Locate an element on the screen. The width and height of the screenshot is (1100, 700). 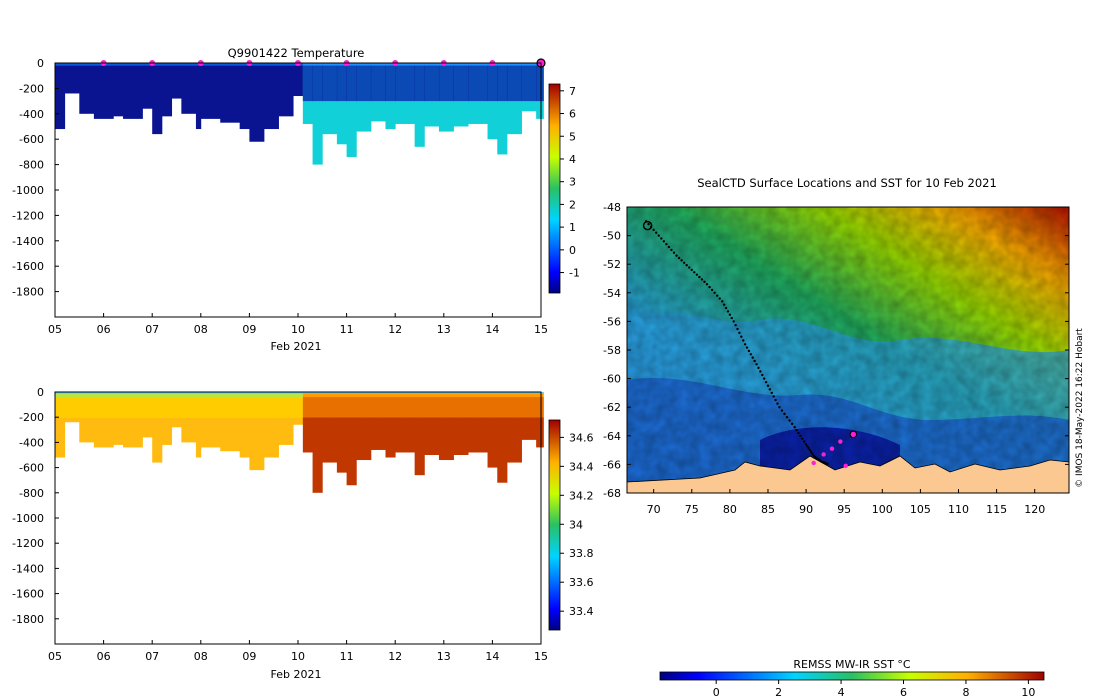
map-y-tick-label: -56 is located at coordinates (612, 321).